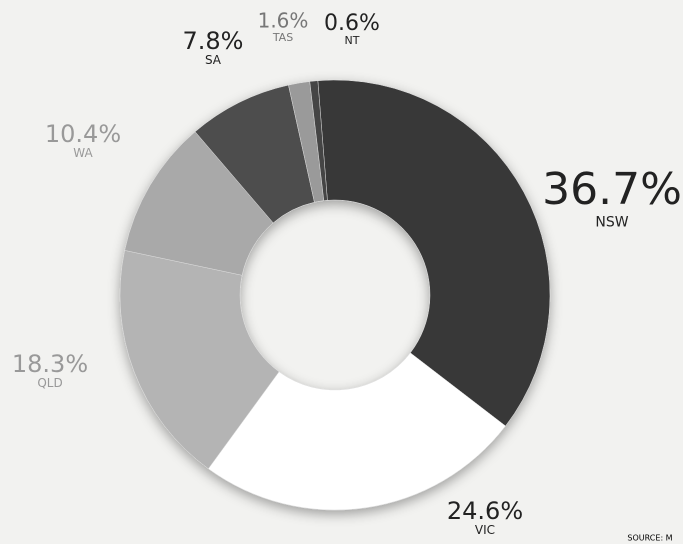 The width and height of the screenshot is (683, 544). What do you see at coordinates (283, 21) in the screenshot?
I see `value-label: 1.6%` at bounding box center [283, 21].